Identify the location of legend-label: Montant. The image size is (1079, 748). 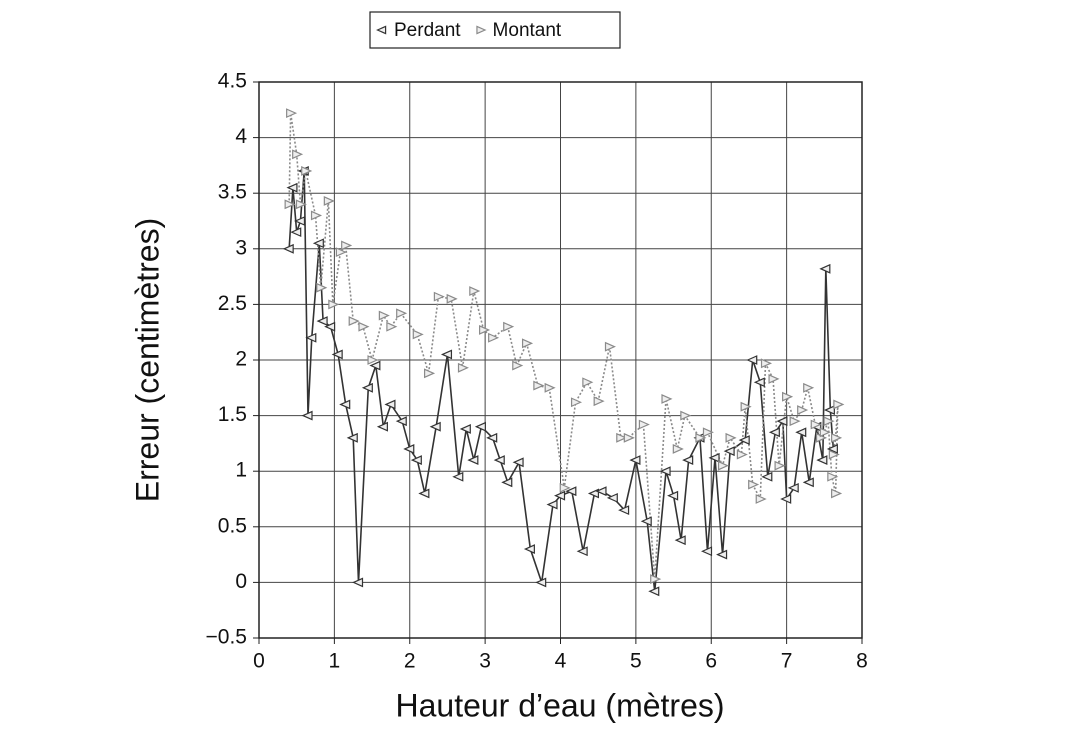
(527, 30).